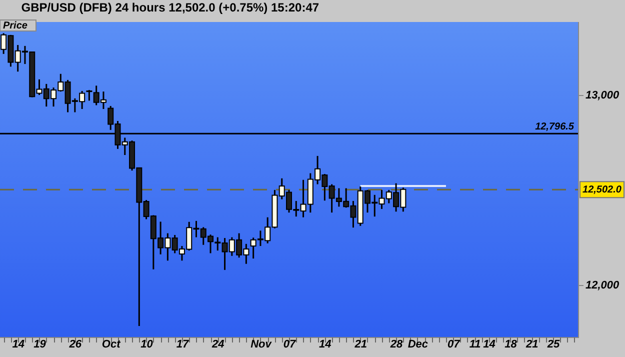  I want to click on y-tick-label: 12,000, so click(603, 285).